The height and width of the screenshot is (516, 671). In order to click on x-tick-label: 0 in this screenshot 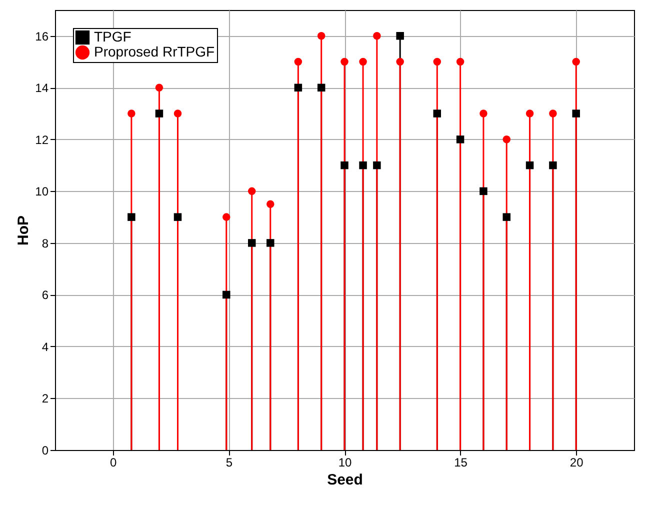, I will do `click(114, 463)`.